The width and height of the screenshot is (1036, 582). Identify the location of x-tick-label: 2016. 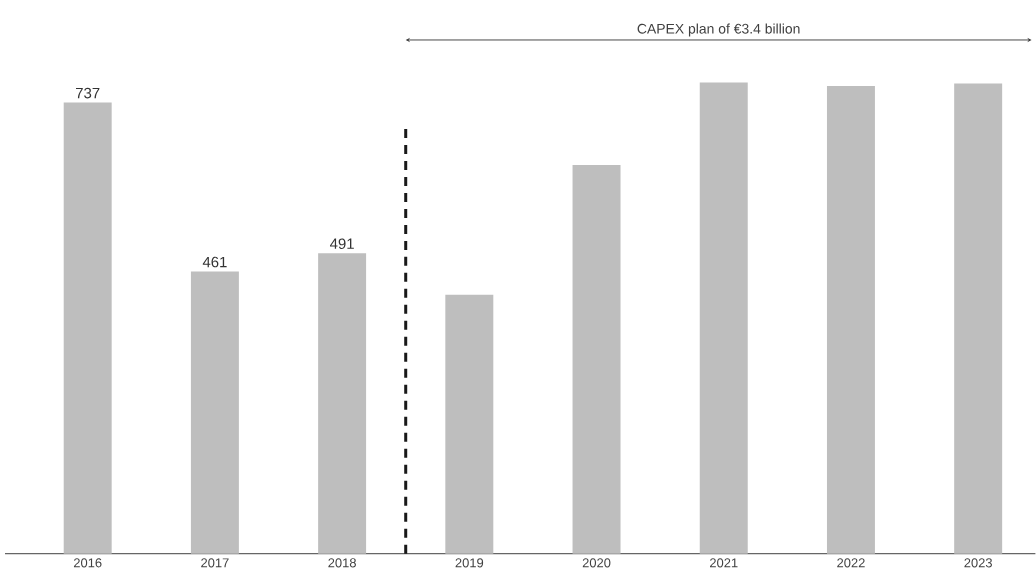
(87, 563).